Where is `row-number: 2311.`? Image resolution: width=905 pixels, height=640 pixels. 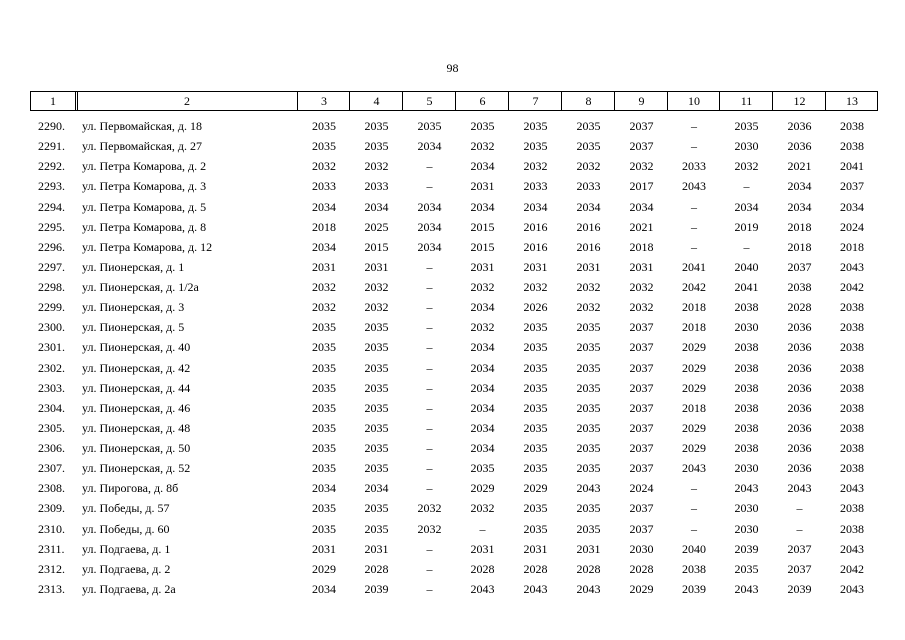
row-number: 2311. is located at coordinates (51, 548).